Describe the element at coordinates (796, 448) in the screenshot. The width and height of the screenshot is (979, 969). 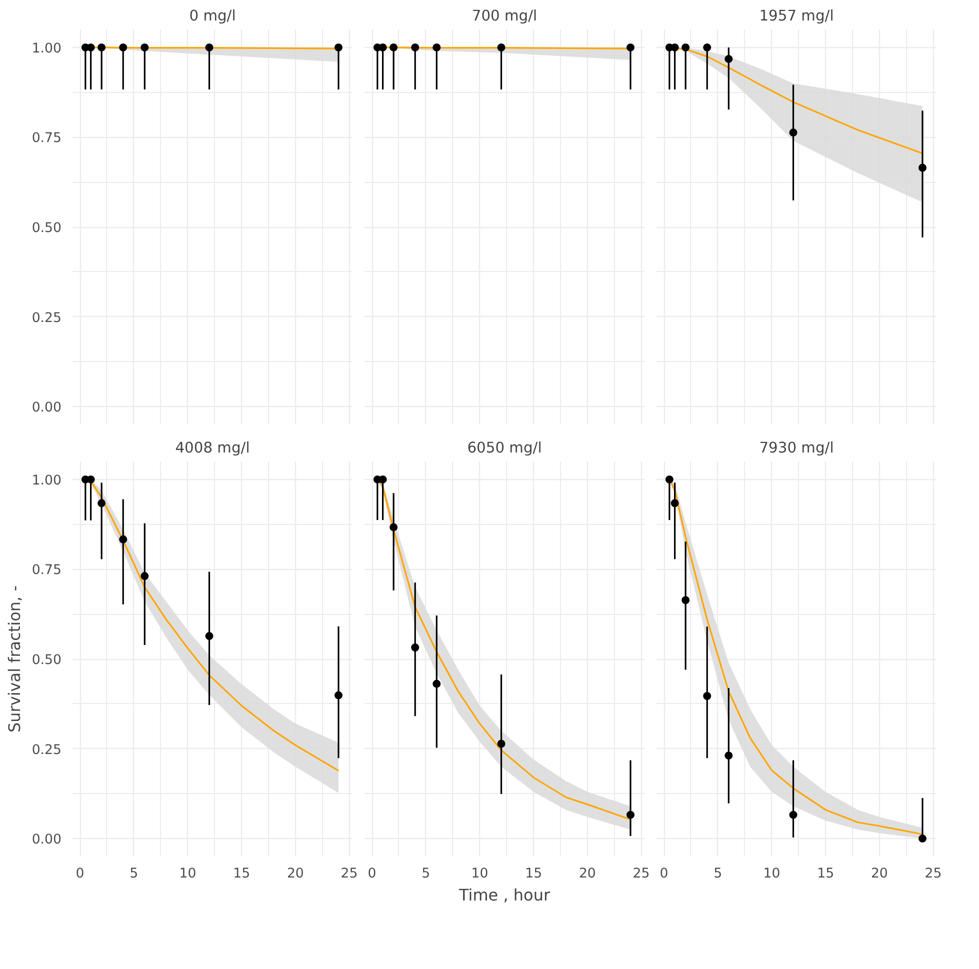
I see `chart-title: 7930 mg/l` at that location.